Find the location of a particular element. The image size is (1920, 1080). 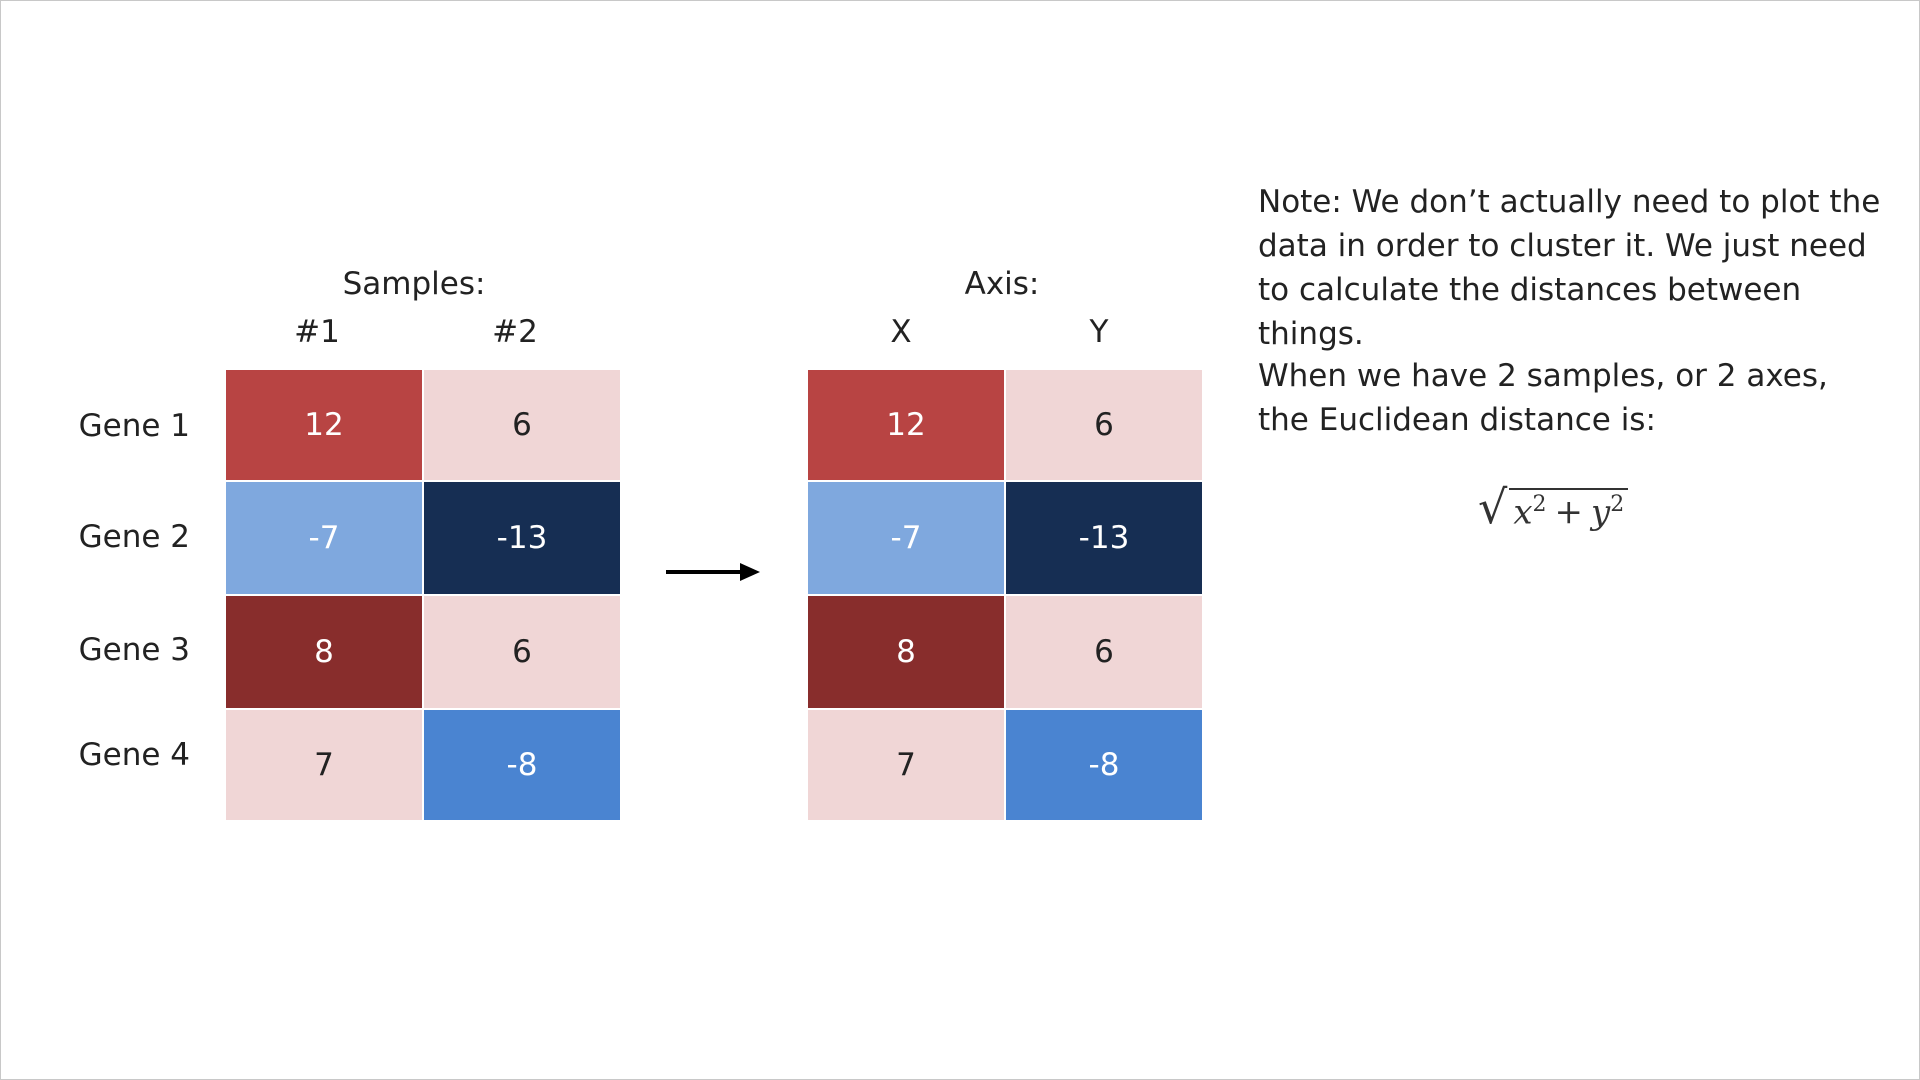

formula-y: y is located at coordinates (1601, 512).